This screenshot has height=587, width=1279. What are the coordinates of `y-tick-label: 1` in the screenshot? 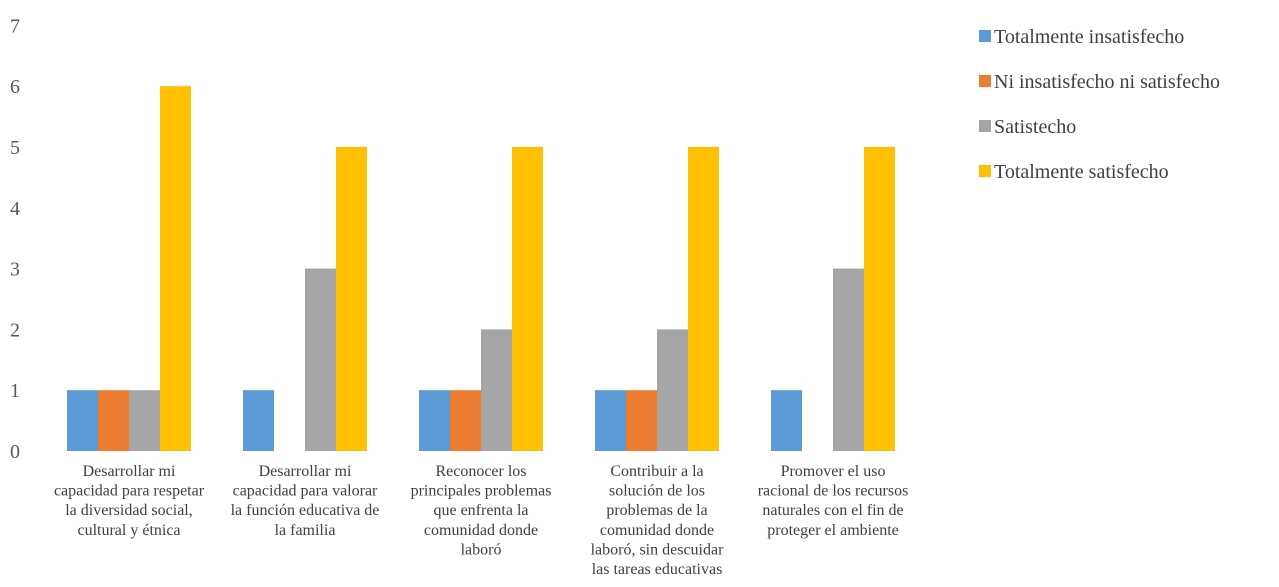 It's located at (15, 391).